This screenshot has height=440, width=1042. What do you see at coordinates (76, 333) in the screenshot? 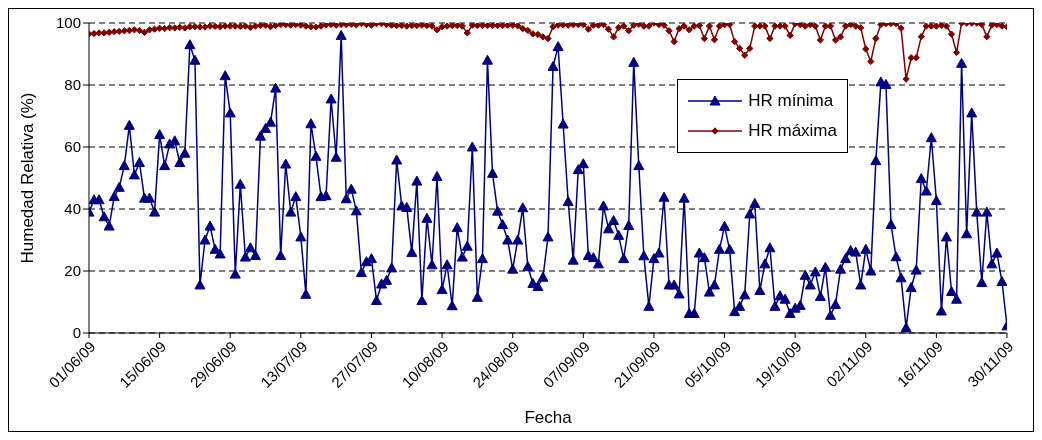
I see `y-tick-label: 0` at bounding box center [76, 333].